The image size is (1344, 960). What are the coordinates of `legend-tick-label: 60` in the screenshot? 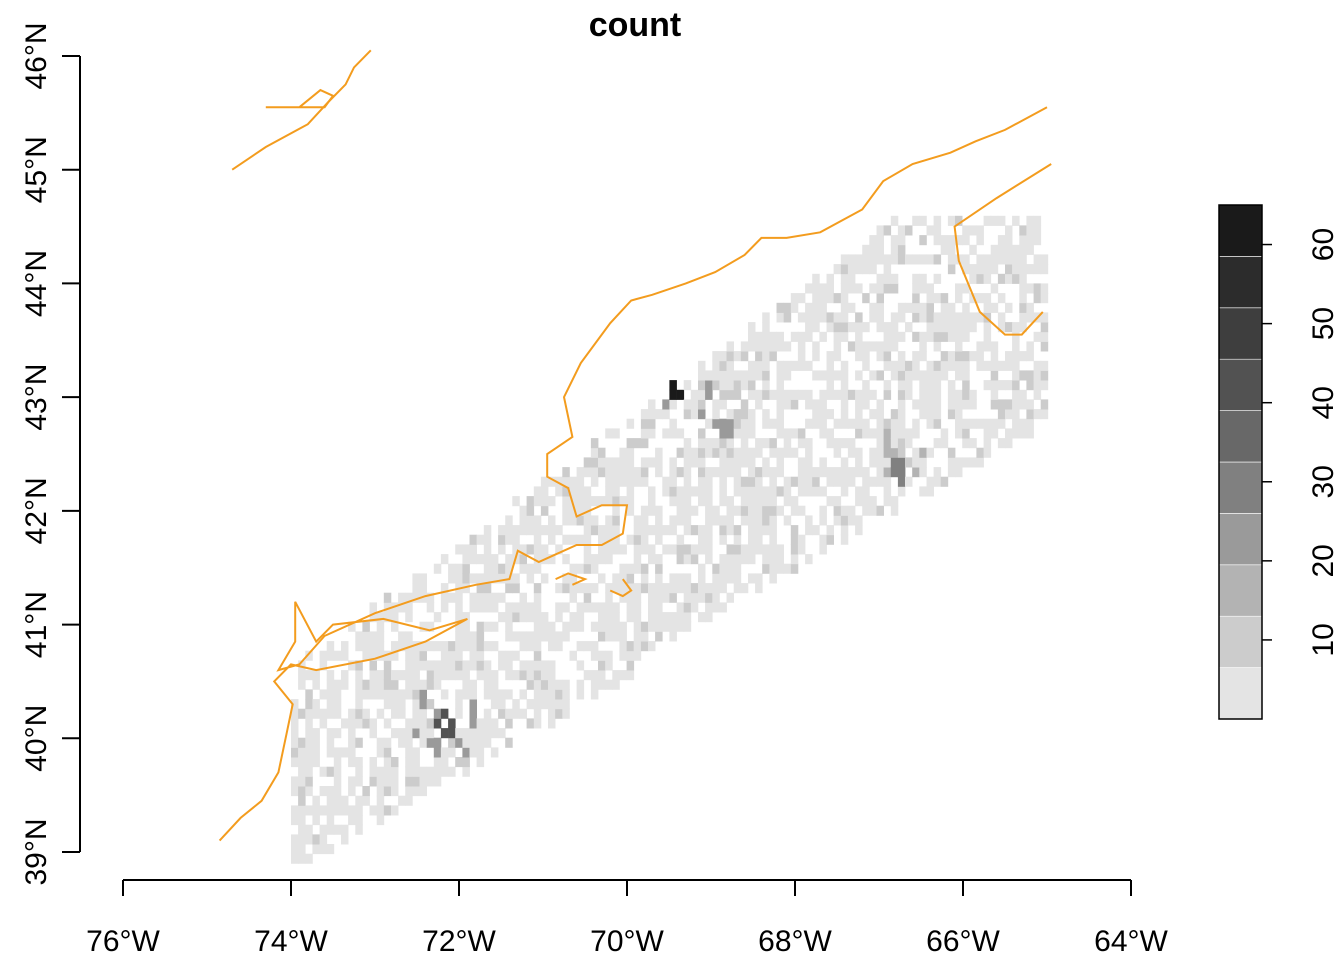 It's located at (1323, 244).